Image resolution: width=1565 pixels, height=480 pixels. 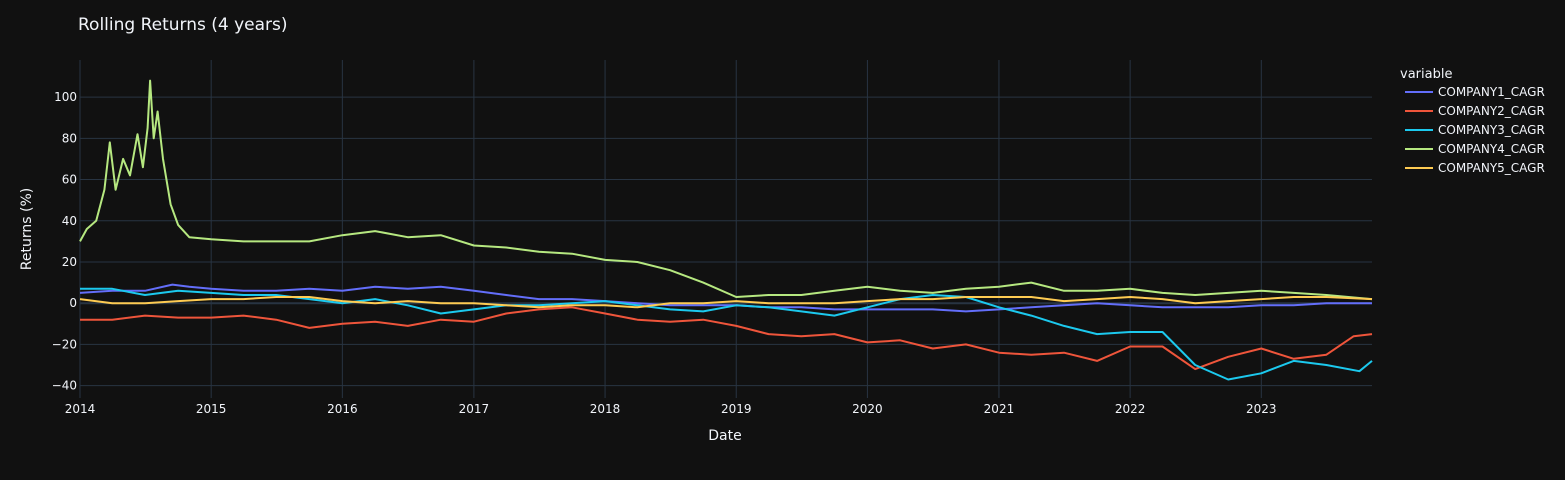 What do you see at coordinates (1491, 168) in the screenshot?
I see `legend-label: COMPANY5_CAGR` at bounding box center [1491, 168].